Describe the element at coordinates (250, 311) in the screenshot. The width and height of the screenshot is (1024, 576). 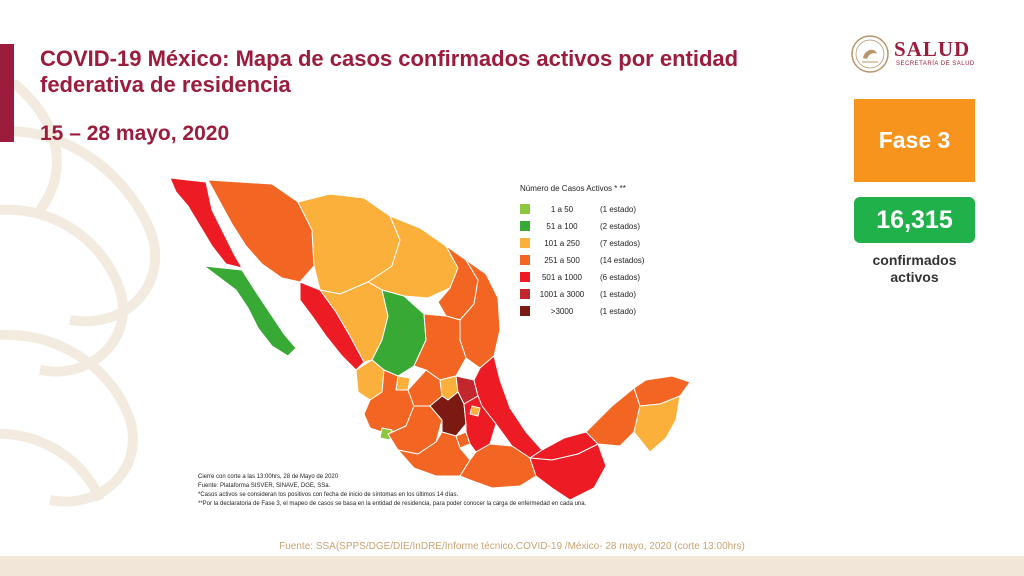
I see `state-baja-california-sur` at that location.